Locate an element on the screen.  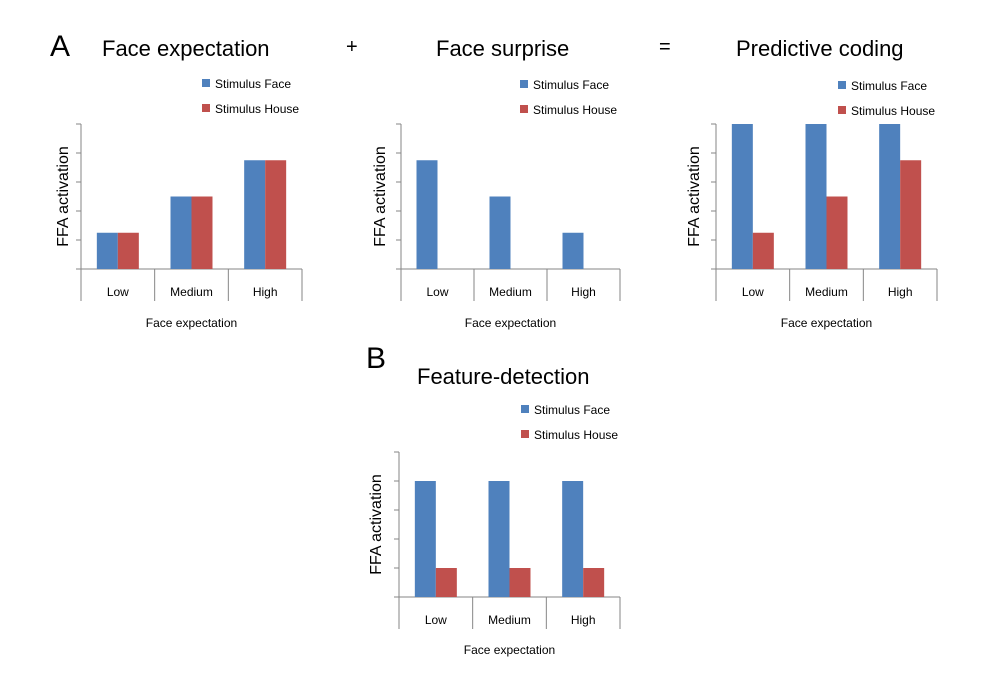
chart-title-face-surprise: Face surprise is located at coordinates (503, 48).